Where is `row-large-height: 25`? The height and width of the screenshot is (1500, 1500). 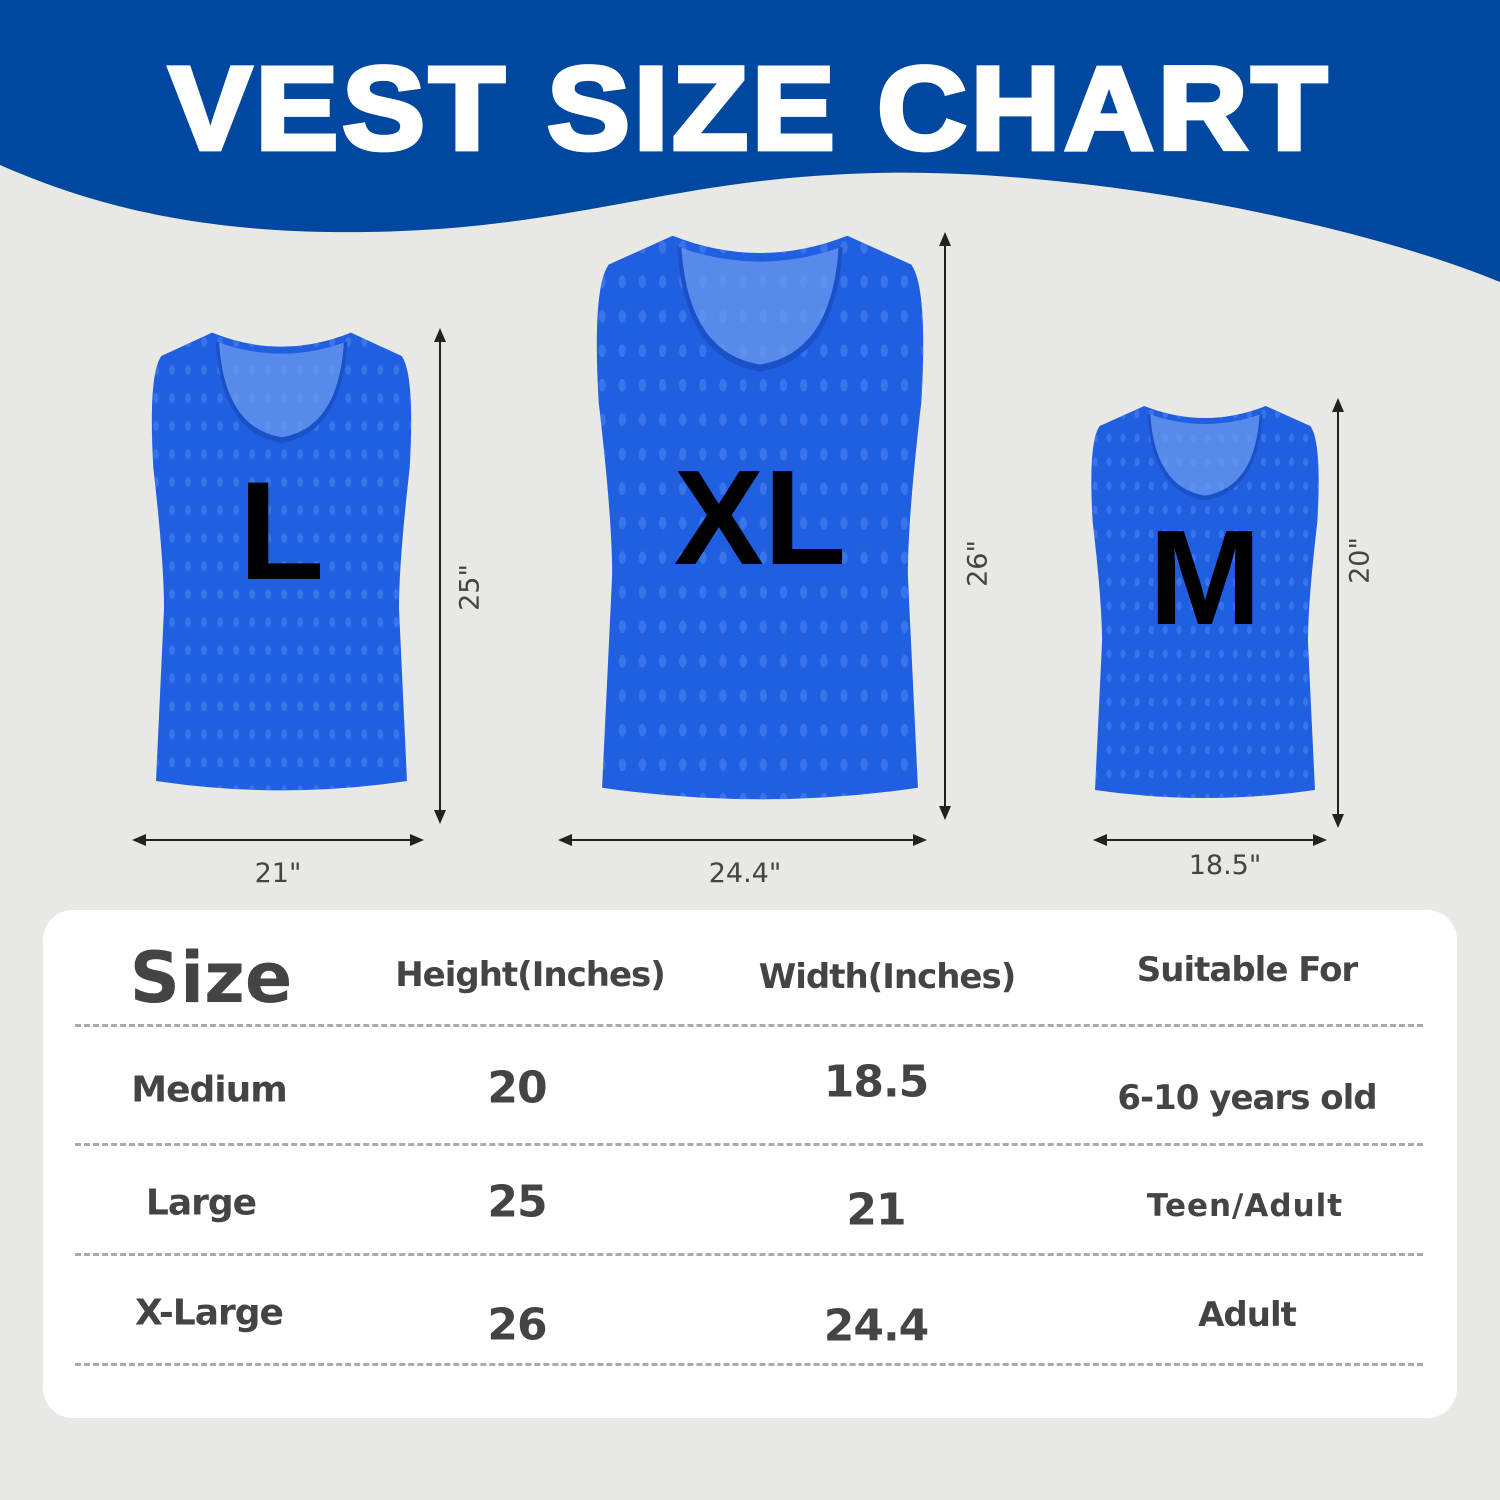
row-large-height: 25 is located at coordinates (517, 1202).